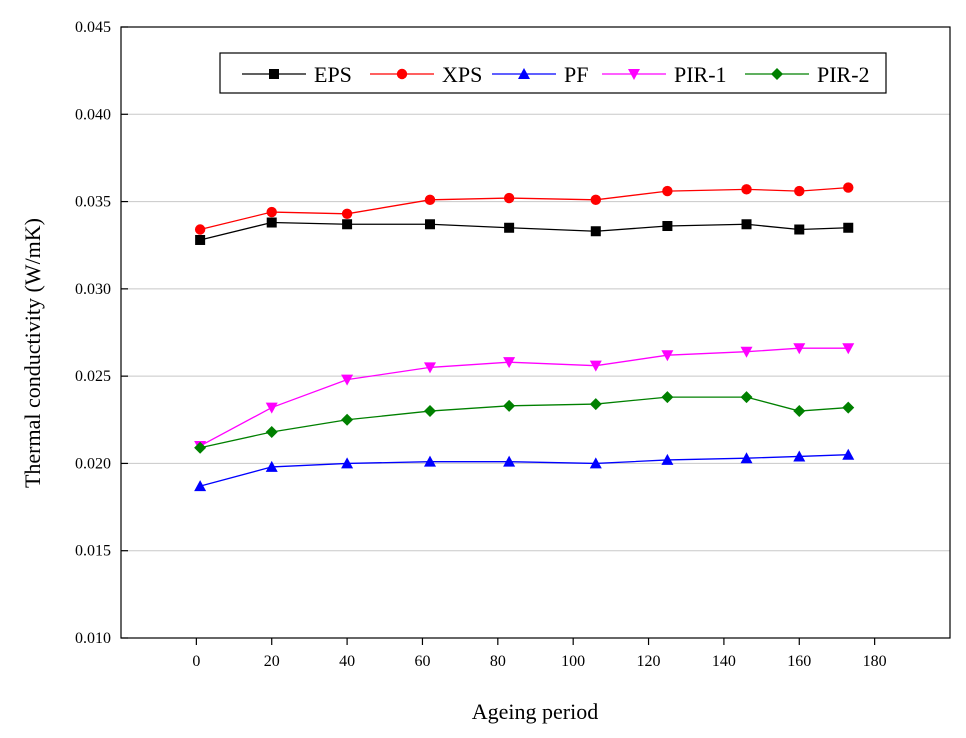 The width and height of the screenshot is (966, 738). Describe the element at coordinates (93, 27) in the screenshot. I see `y-tick-label: 0.045` at that location.